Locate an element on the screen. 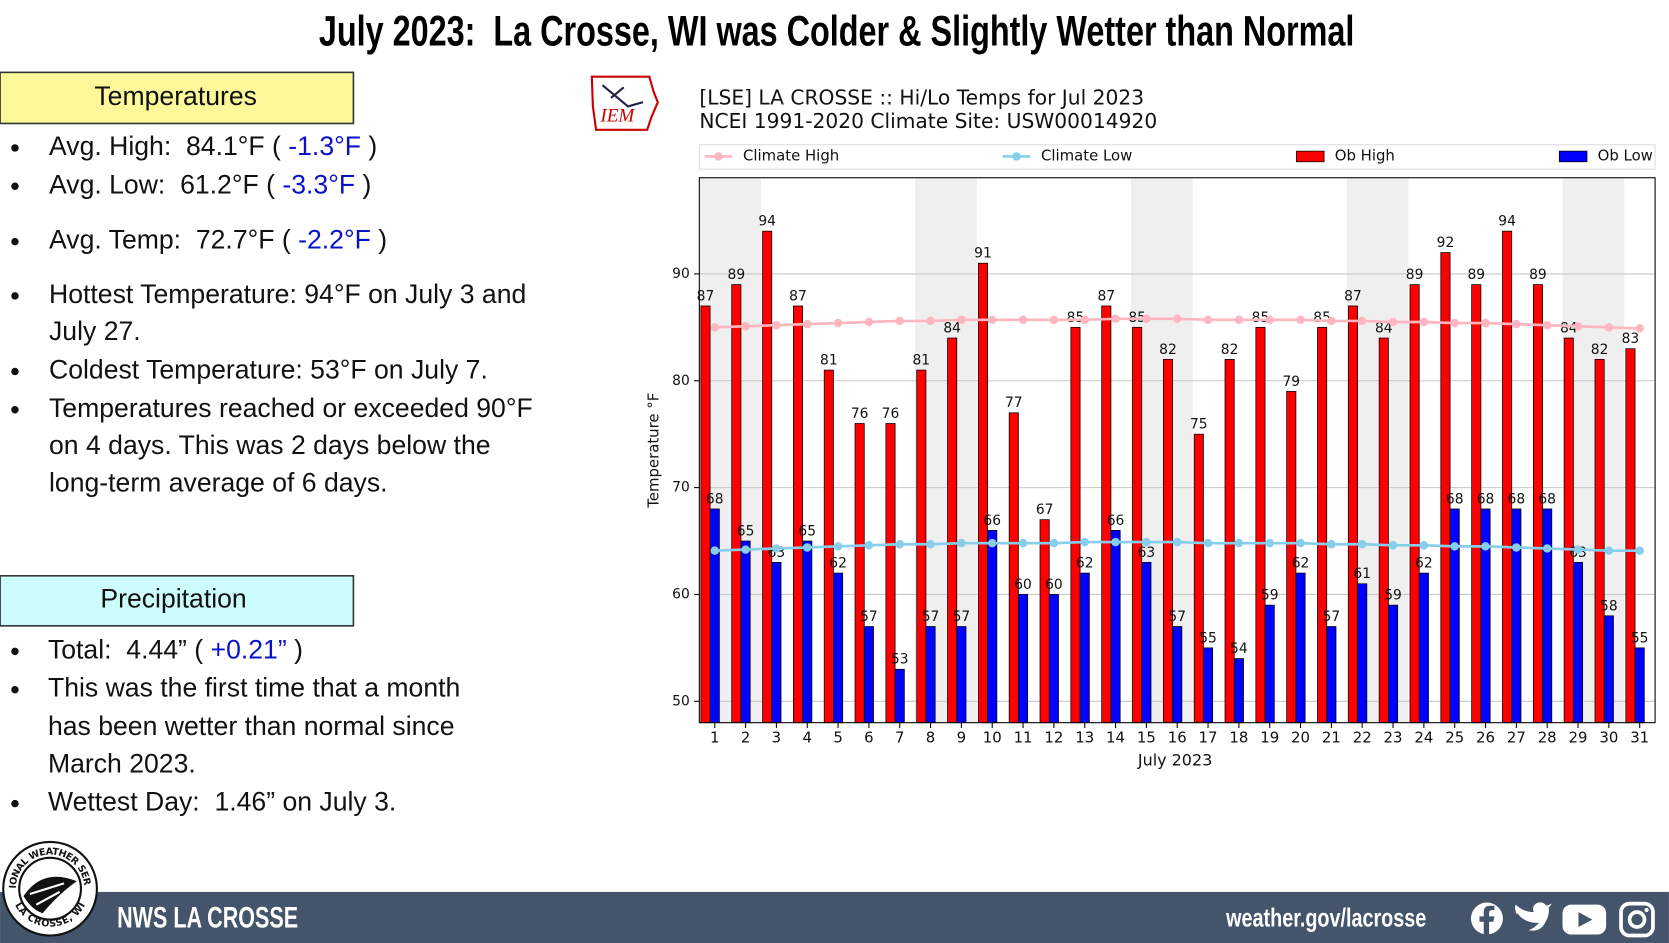 This screenshot has width=1669, height=943. data-label: 76 is located at coordinates (860, 414).